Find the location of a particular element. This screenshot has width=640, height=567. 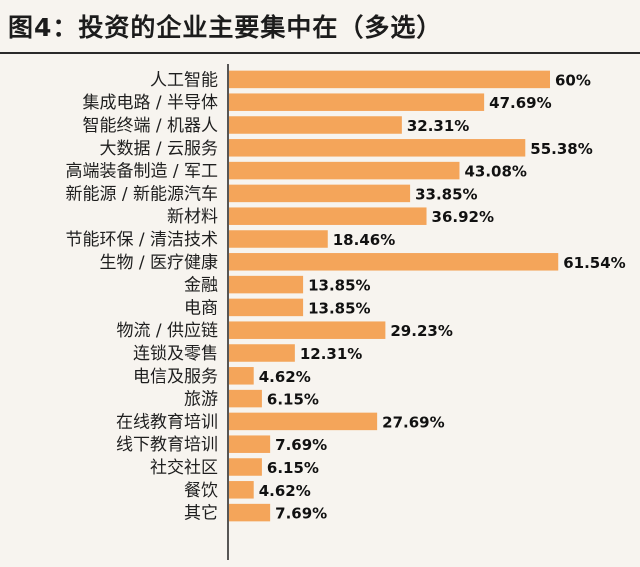

value-label: 18.46% is located at coordinates (364, 240).